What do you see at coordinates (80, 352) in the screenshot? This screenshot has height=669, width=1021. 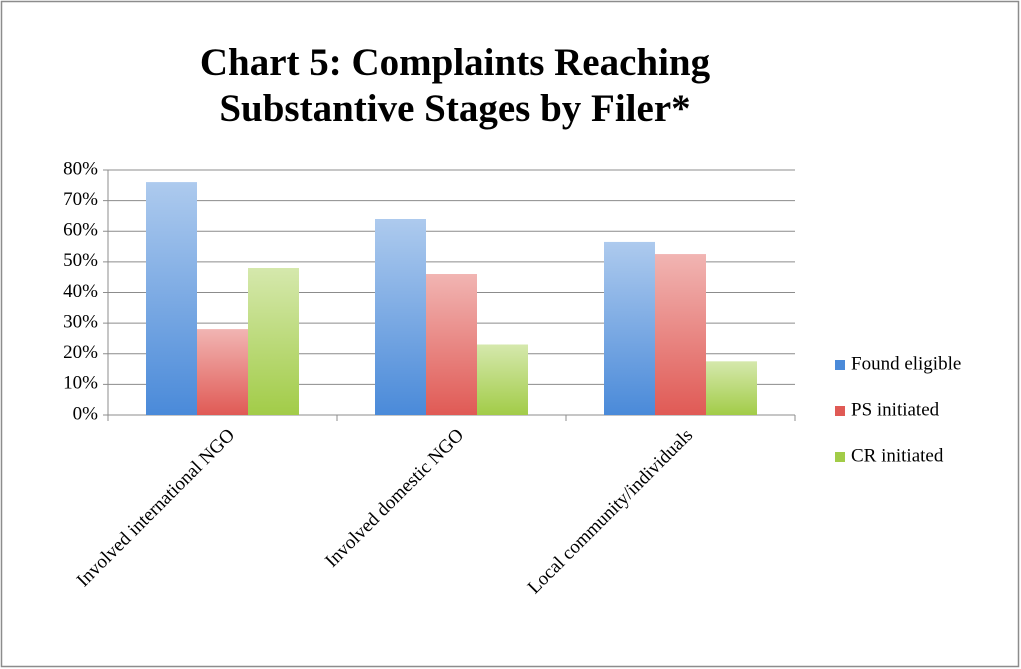 I see `y-tick-label: 20%` at bounding box center [80, 352].